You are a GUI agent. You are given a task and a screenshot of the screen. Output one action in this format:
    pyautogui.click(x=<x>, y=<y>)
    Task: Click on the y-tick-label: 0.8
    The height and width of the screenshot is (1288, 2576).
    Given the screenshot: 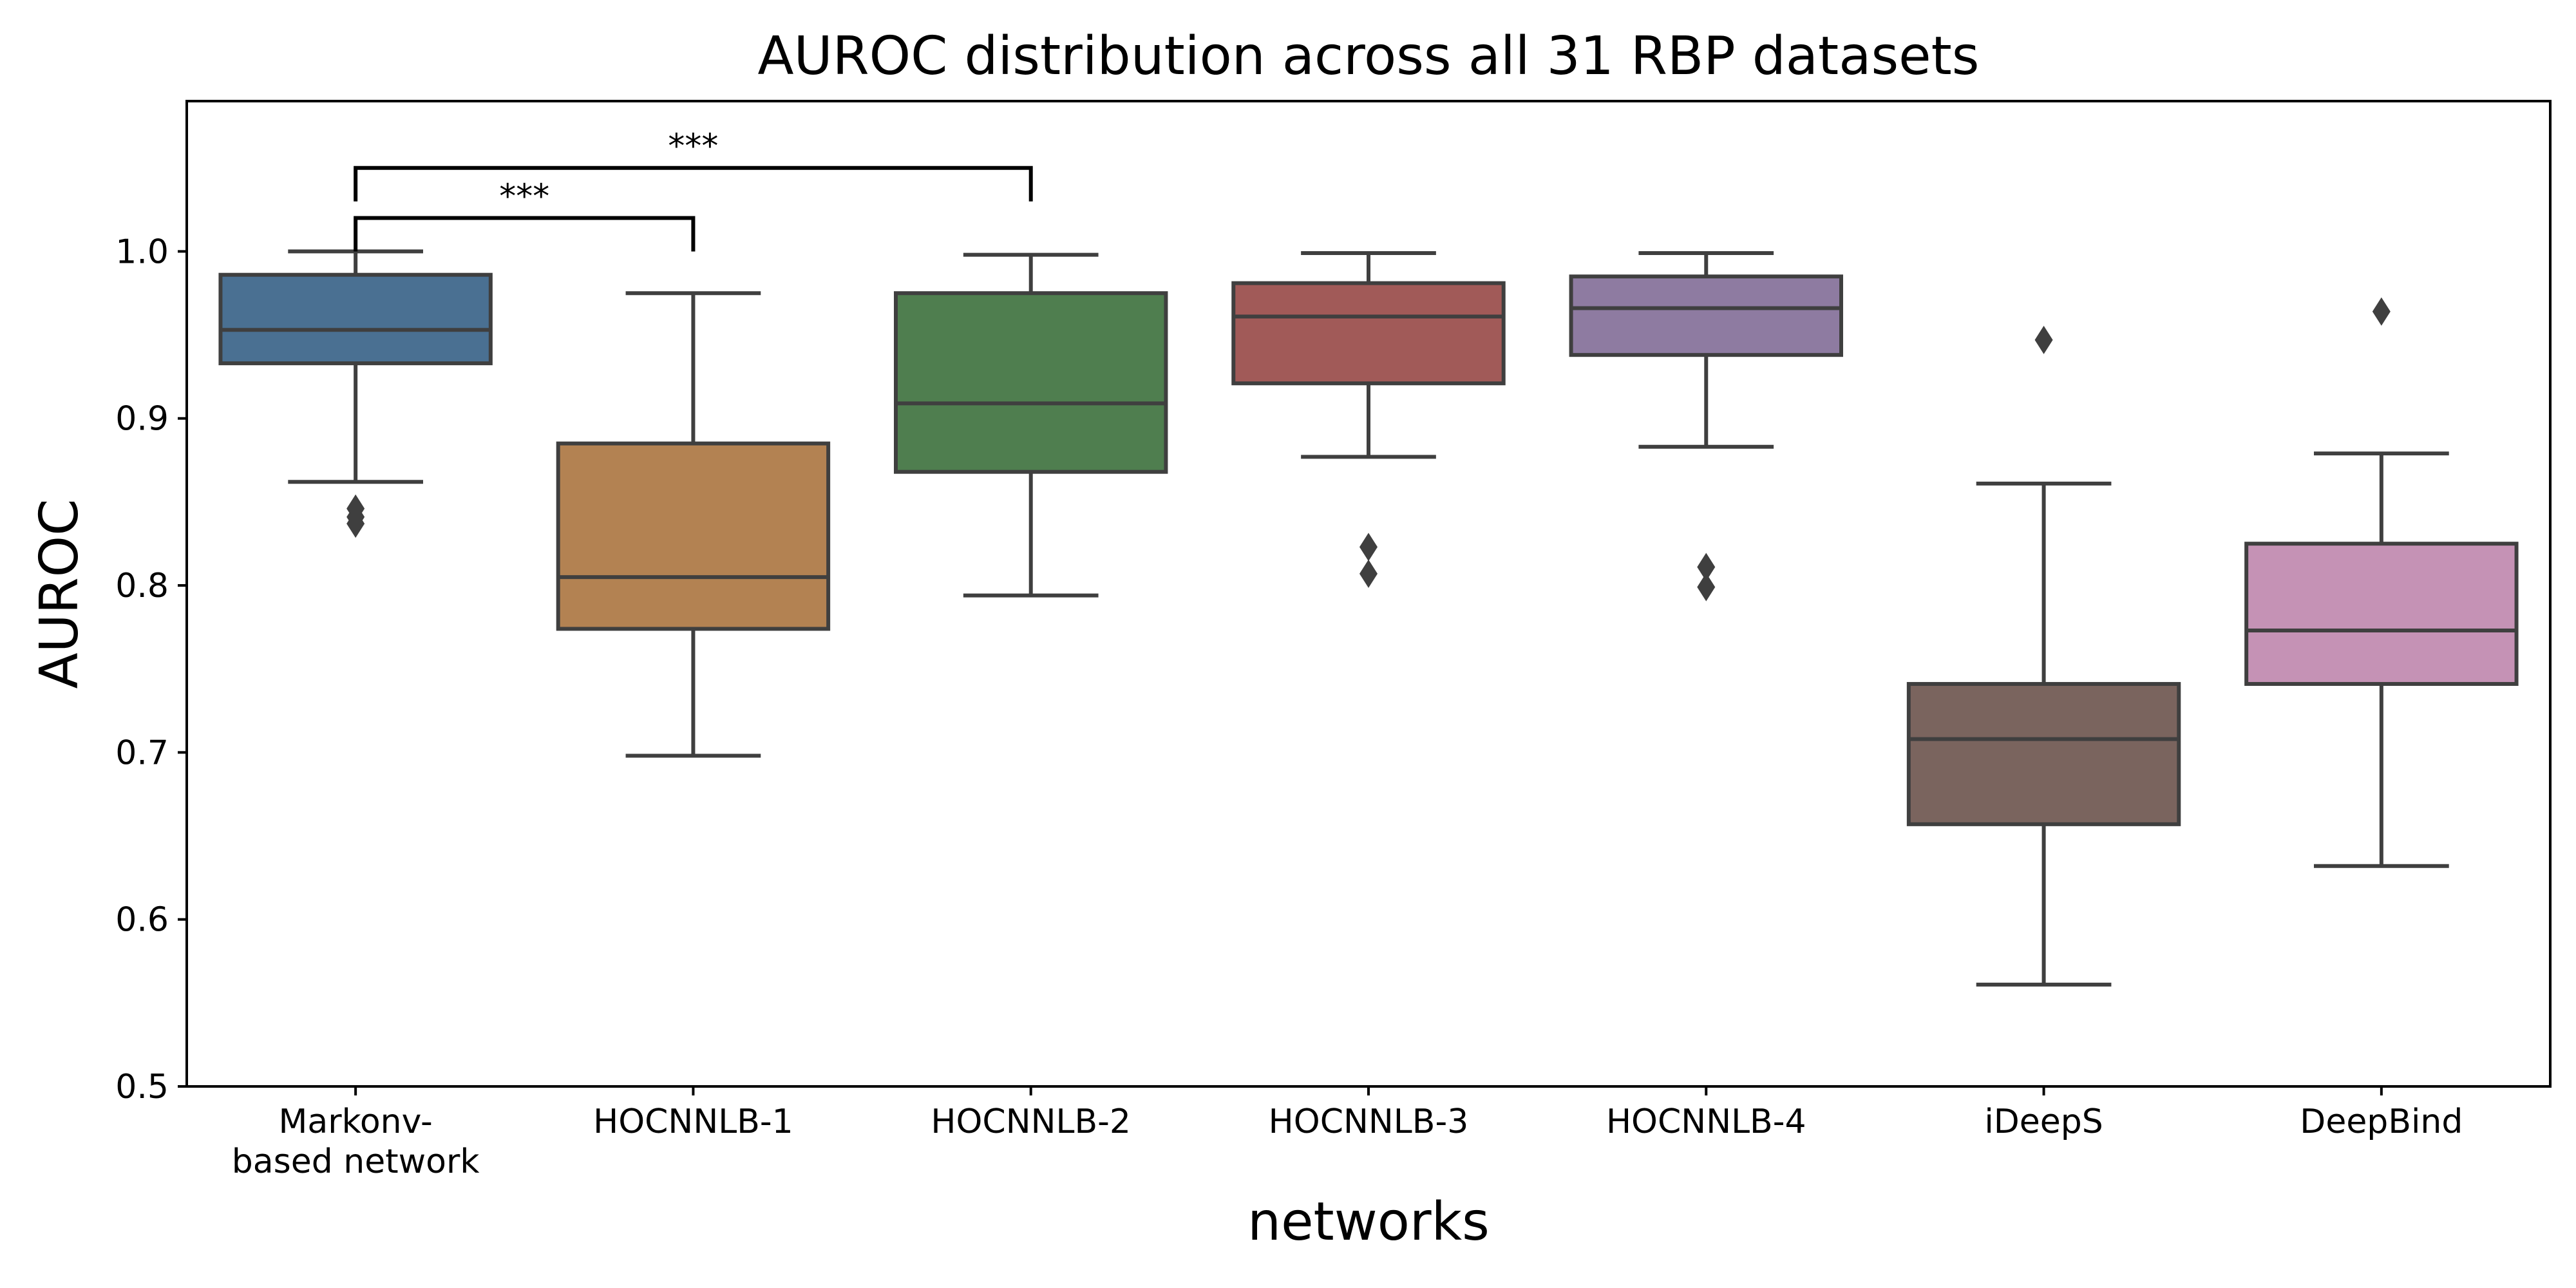 What is the action you would take?
    pyautogui.click(x=142, y=586)
    